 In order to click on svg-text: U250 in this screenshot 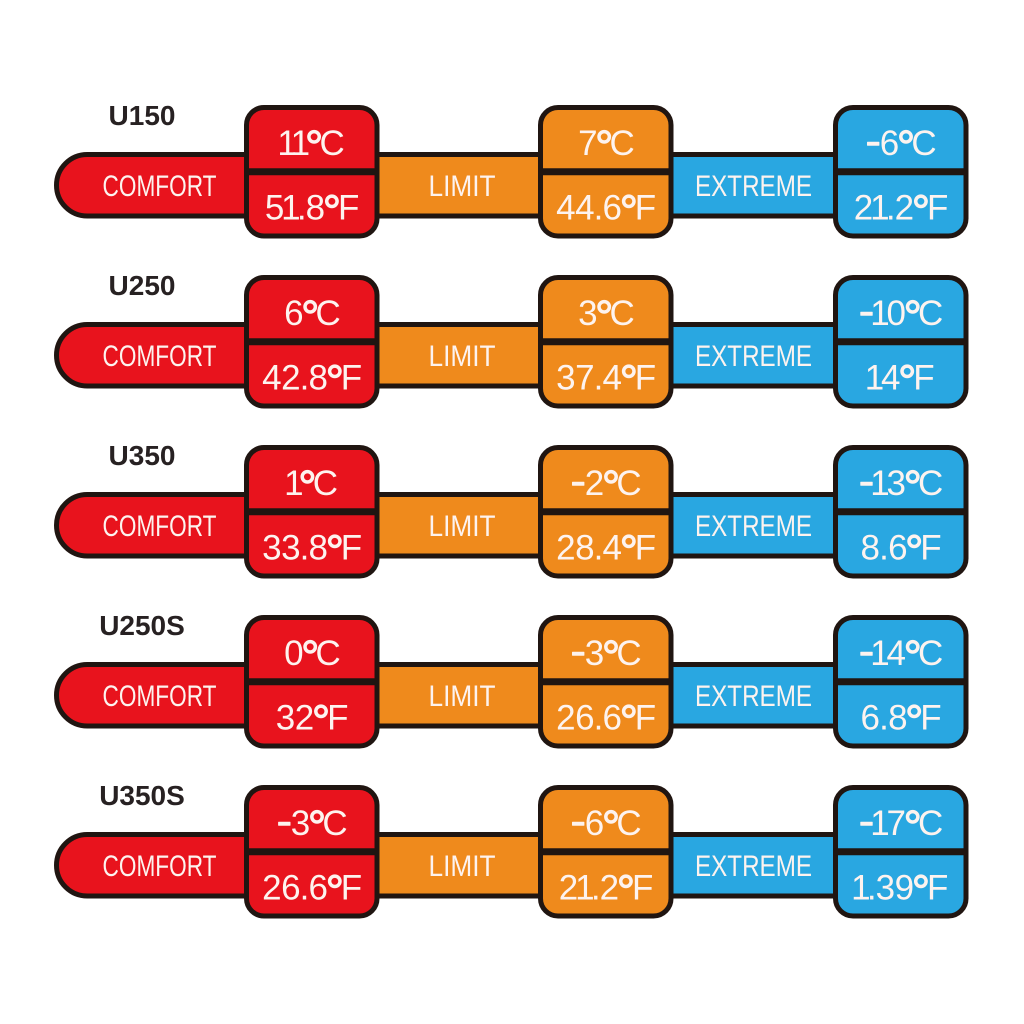, I will do `click(142, 285)`.